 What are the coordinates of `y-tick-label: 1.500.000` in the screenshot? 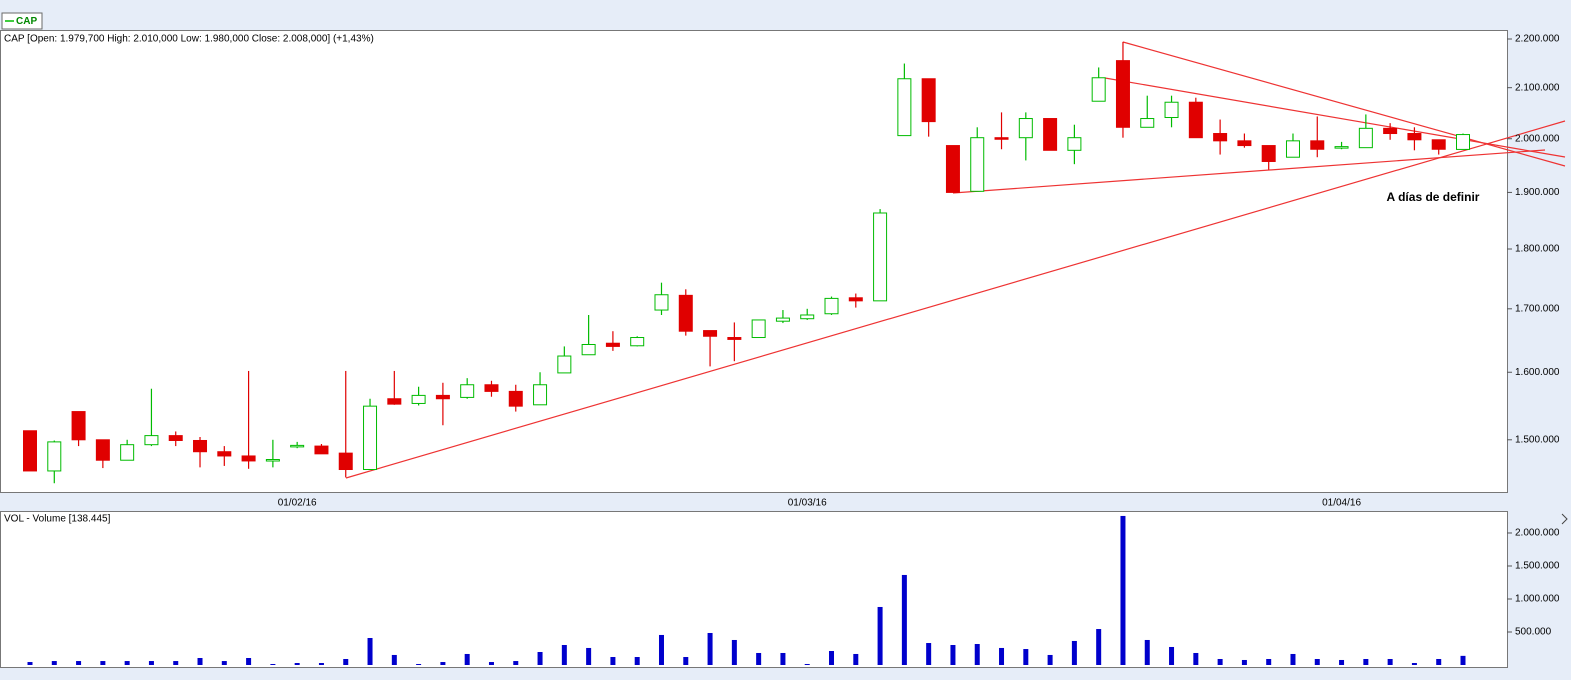 It's located at (1537, 566).